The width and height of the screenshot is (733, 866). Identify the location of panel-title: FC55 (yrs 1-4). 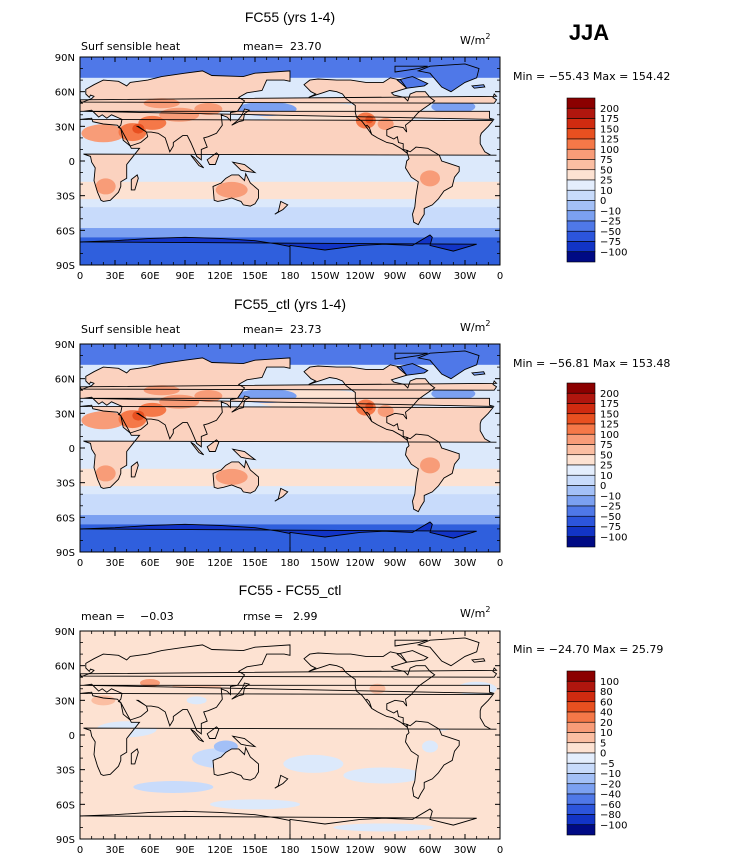
(290, 17).